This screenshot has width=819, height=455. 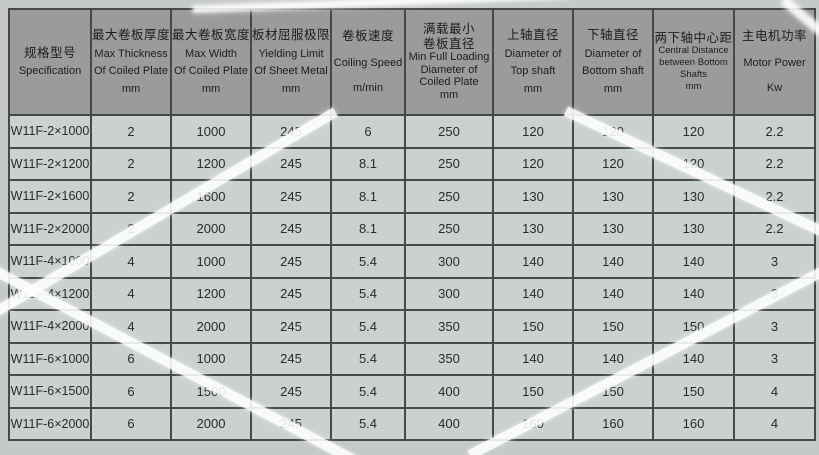 What do you see at coordinates (448, 29) in the screenshot?
I see `header-line: 满载最小` at bounding box center [448, 29].